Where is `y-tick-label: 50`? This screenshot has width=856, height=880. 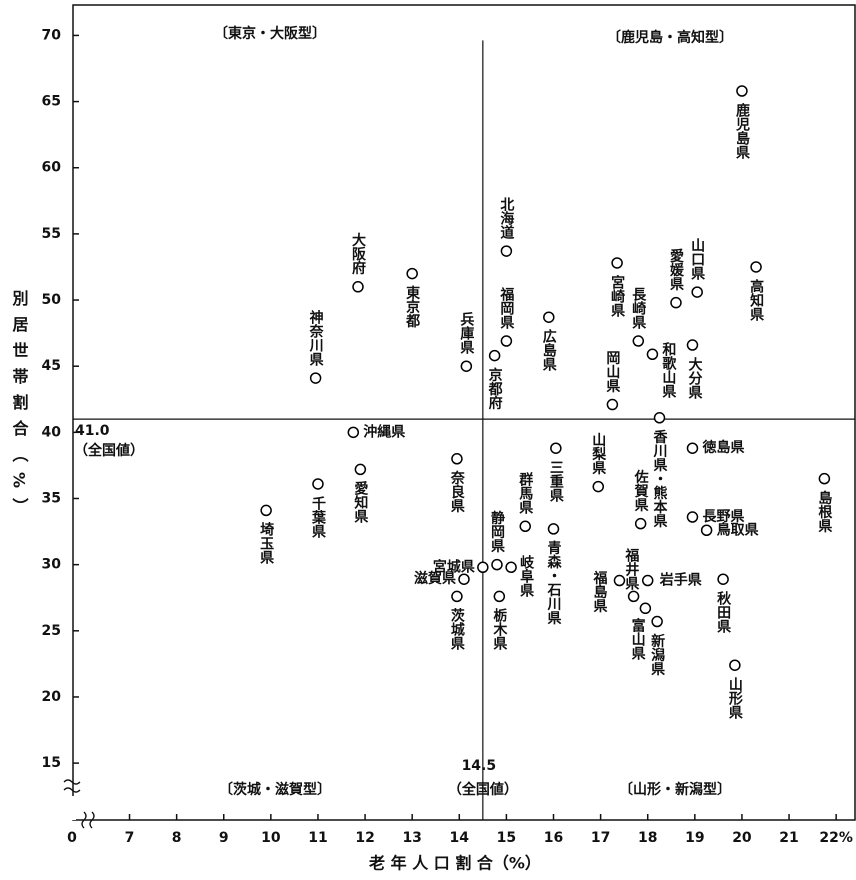
y-tick-label: 50 is located at coordinates (52, 300).